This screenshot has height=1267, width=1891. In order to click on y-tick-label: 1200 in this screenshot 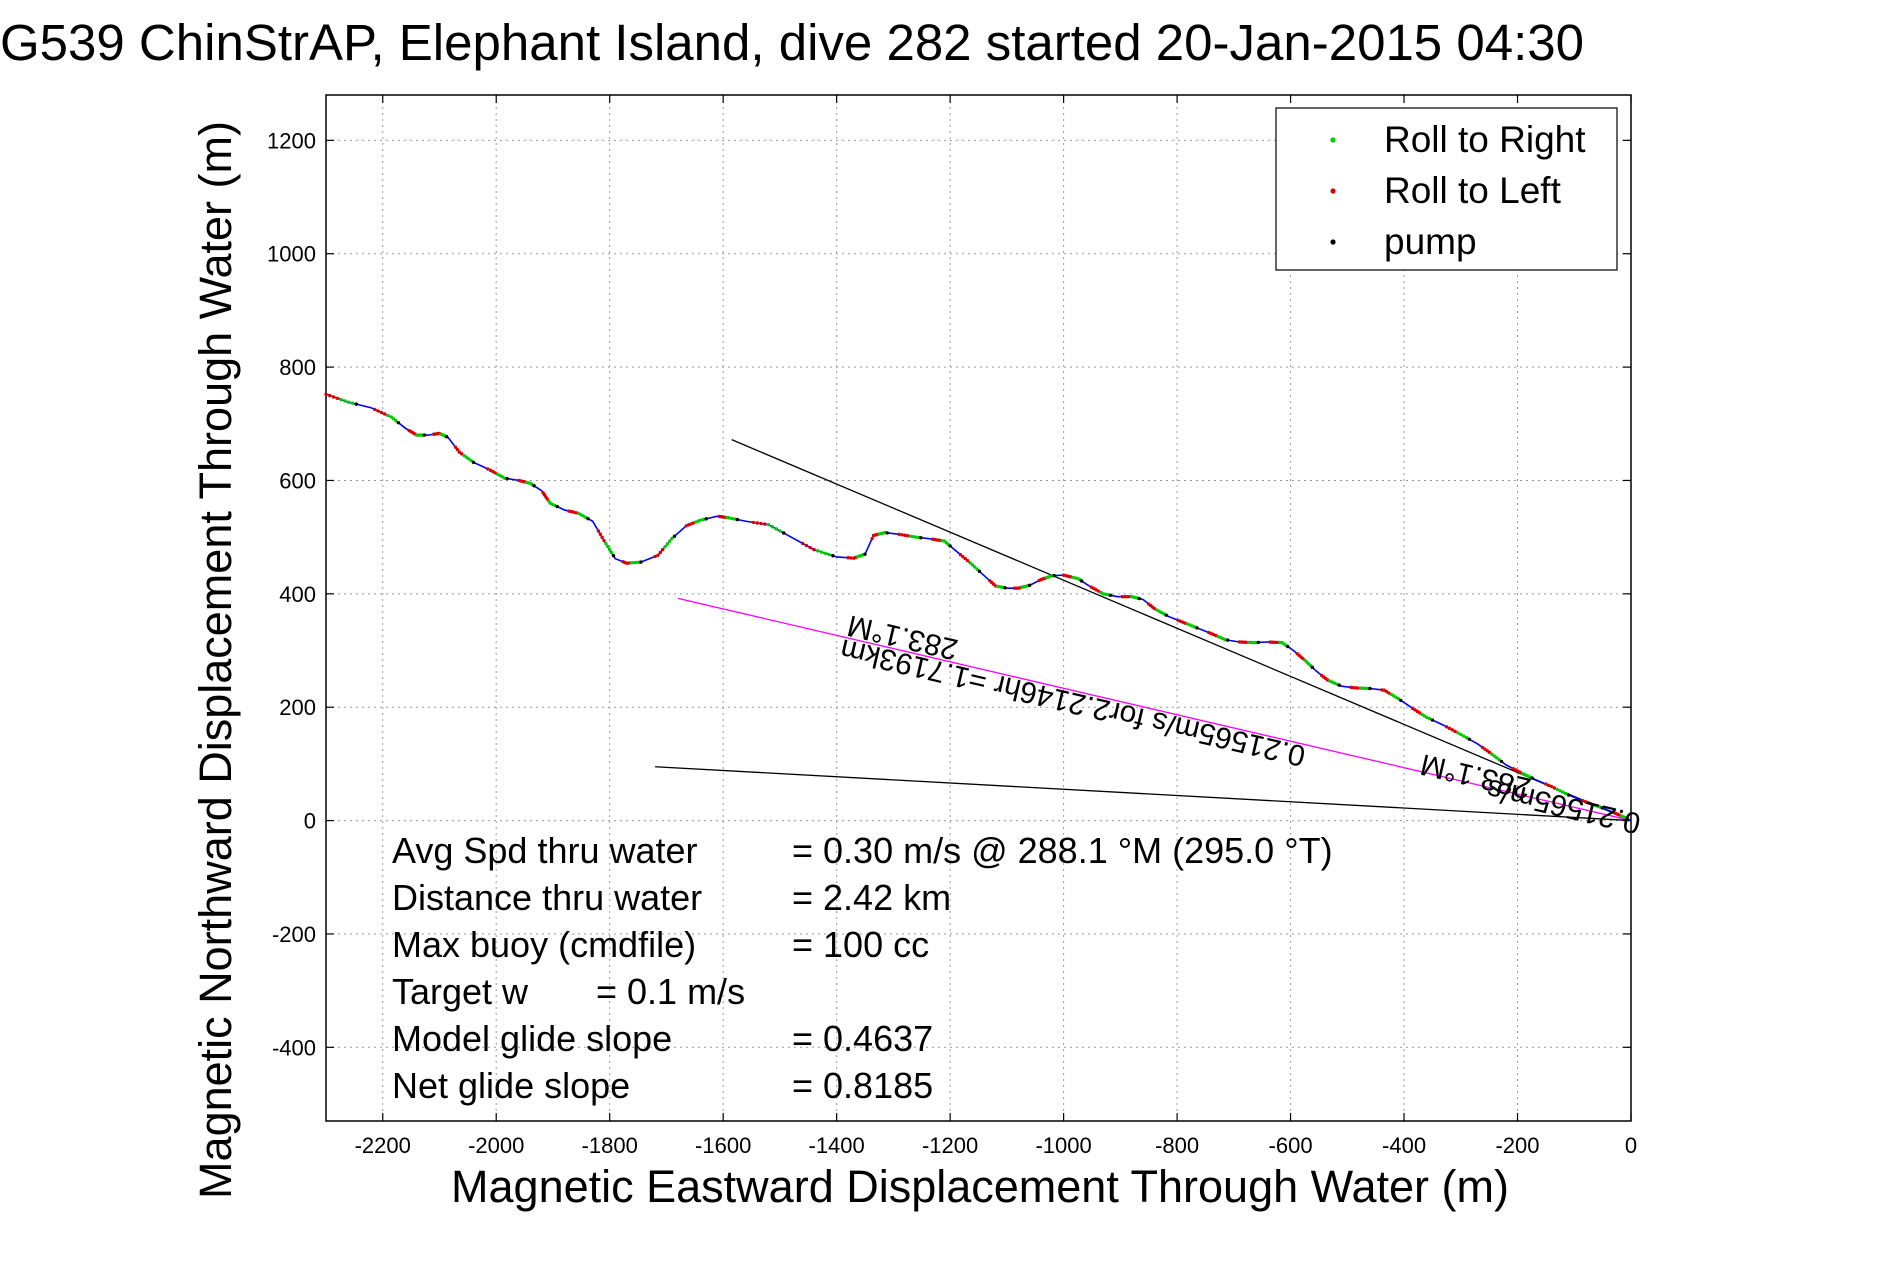, I will do `click(291, 140)`.